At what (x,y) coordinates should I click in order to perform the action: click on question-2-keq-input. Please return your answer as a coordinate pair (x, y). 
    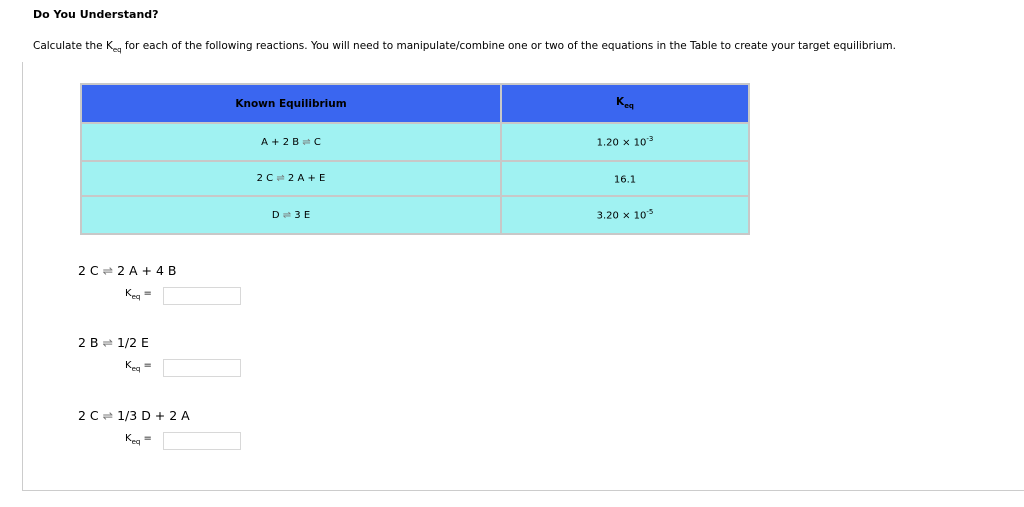
    Looking at the image, I should click on (202, 368).